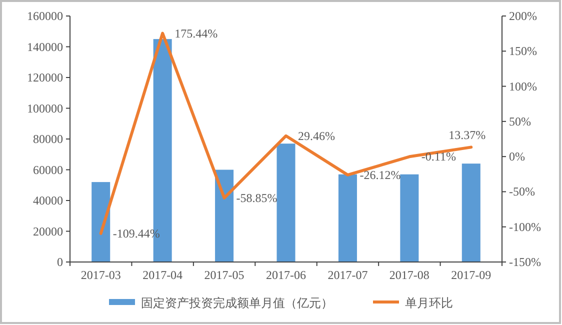 Image resolution: width=562 pixels, height=325 pixels. Describe the element at coordinates (48, 231) in the screenshot. I see `y-tick-label: 20000` at that location.